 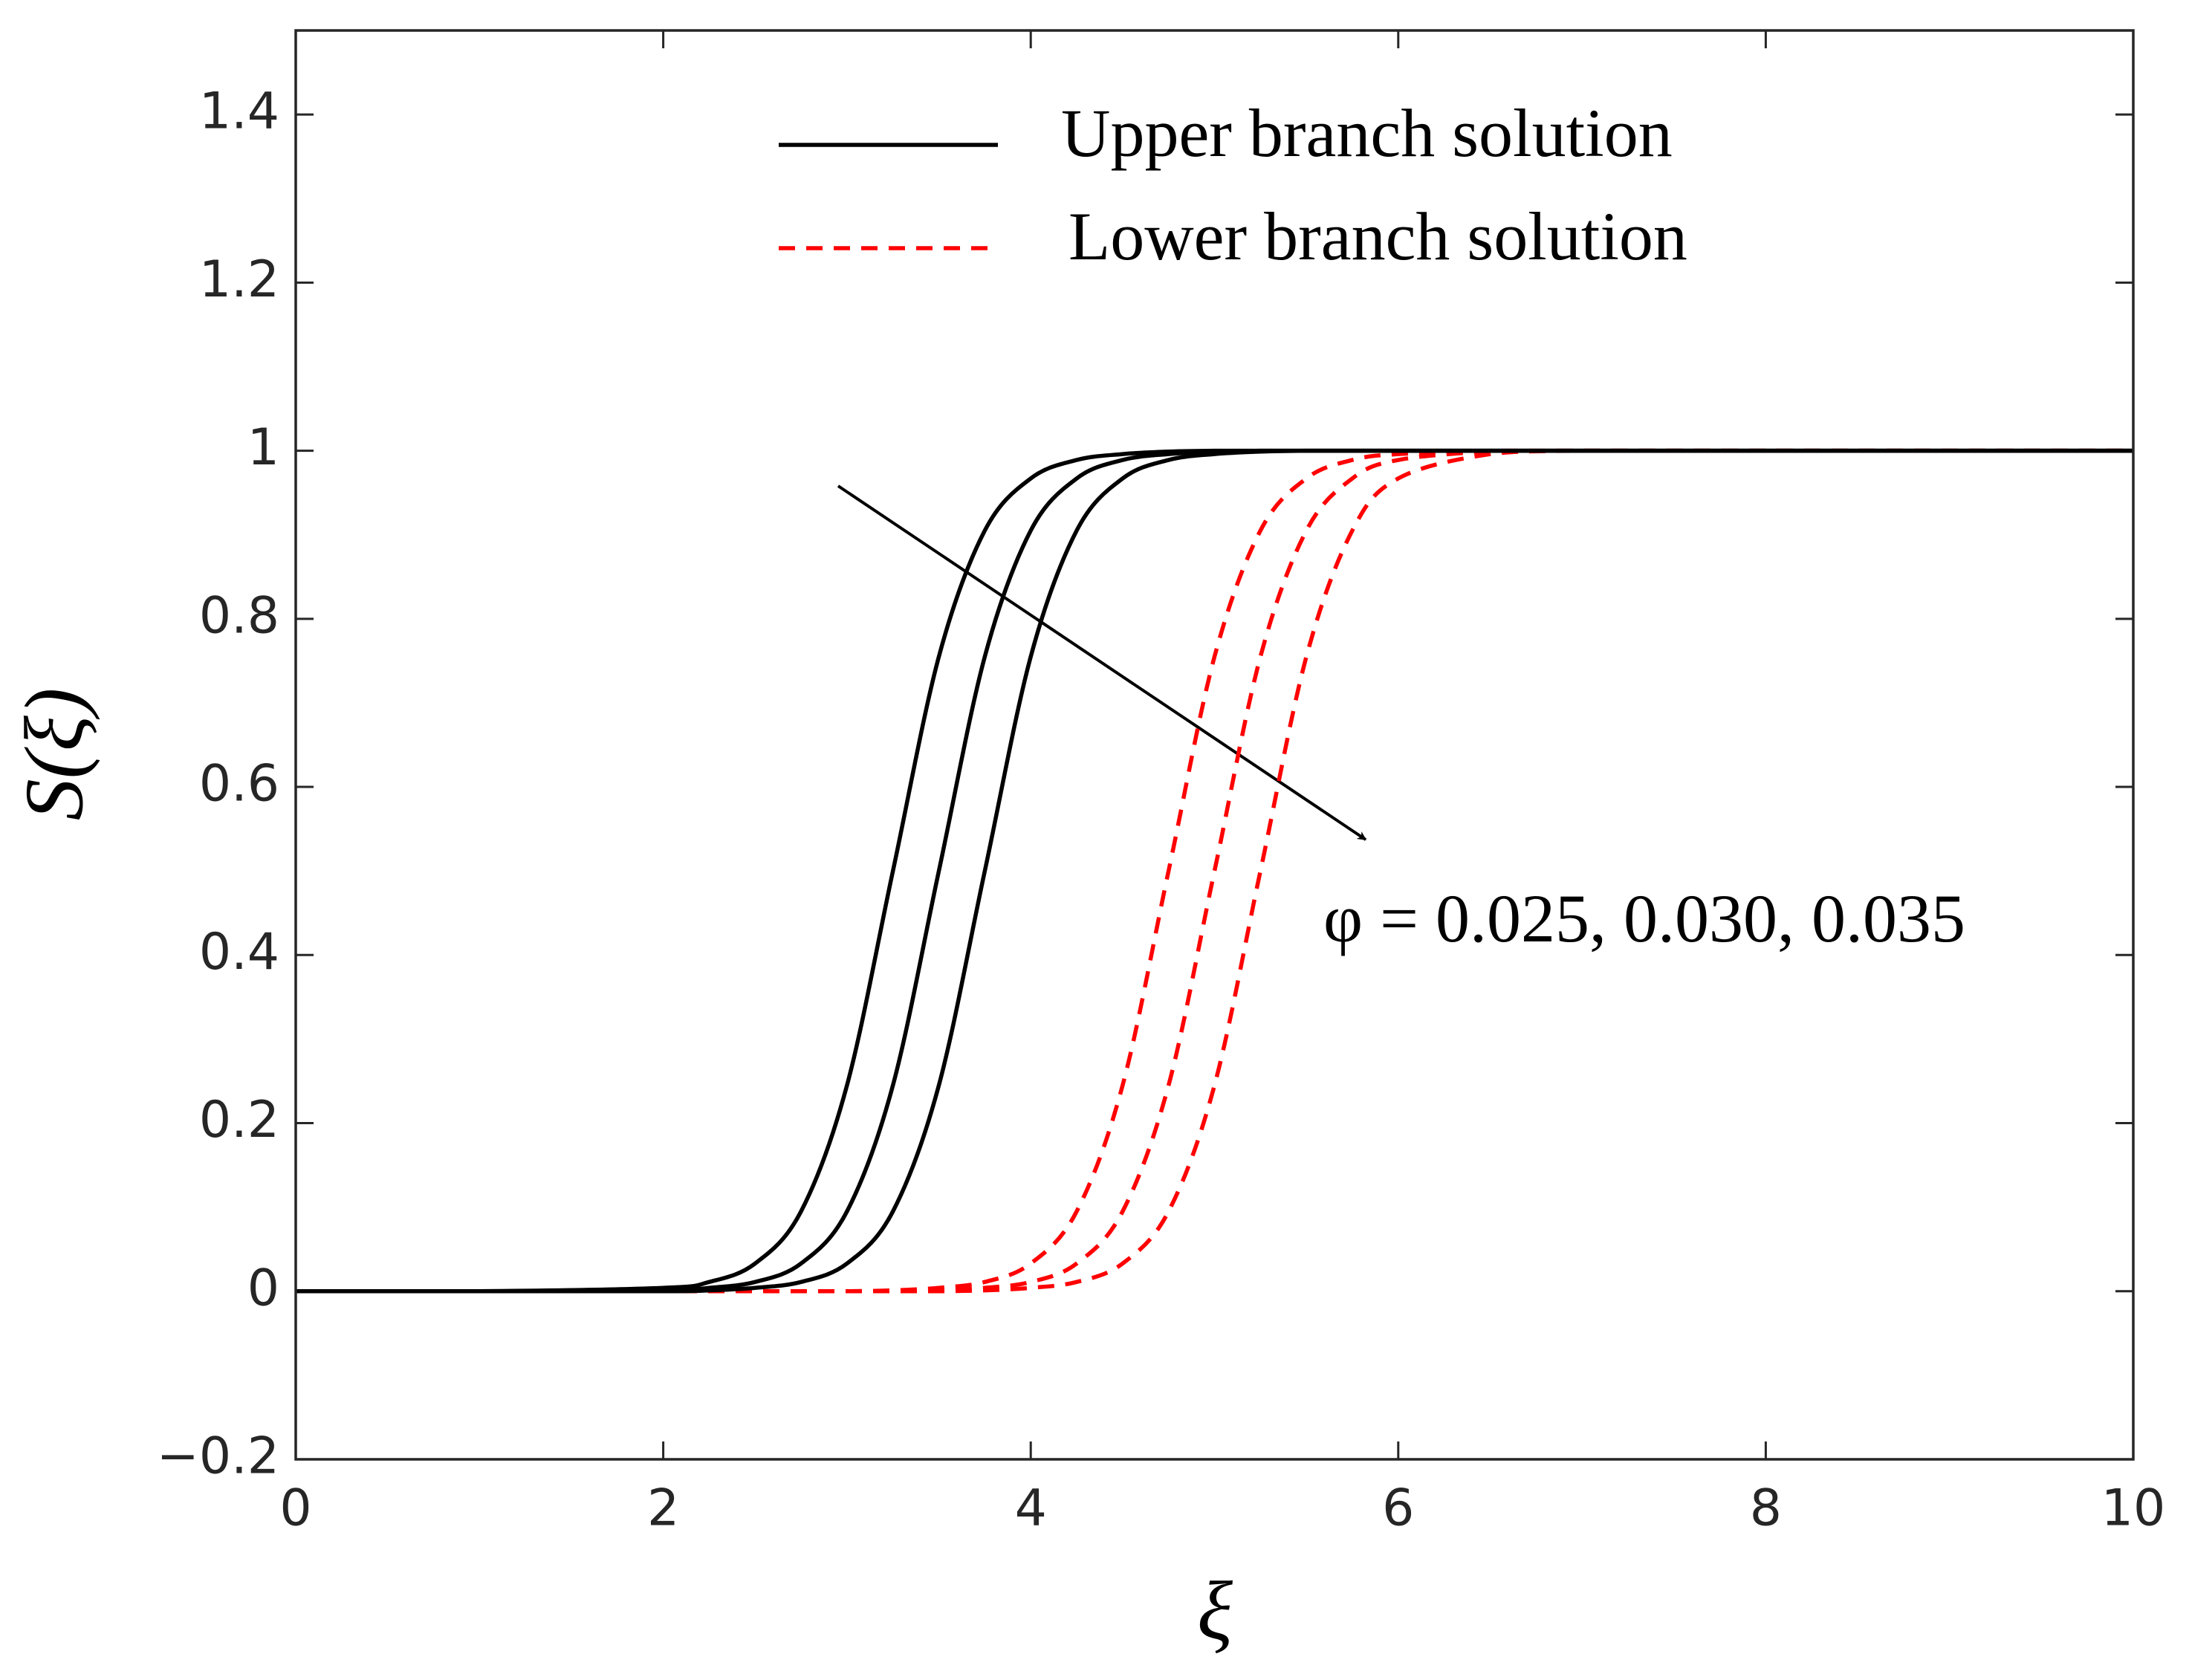 What do you see at coordinates (1766, 1509) in the screenshot?
I see `x-tick-label: 8` at bounding box center [1766, 1509].